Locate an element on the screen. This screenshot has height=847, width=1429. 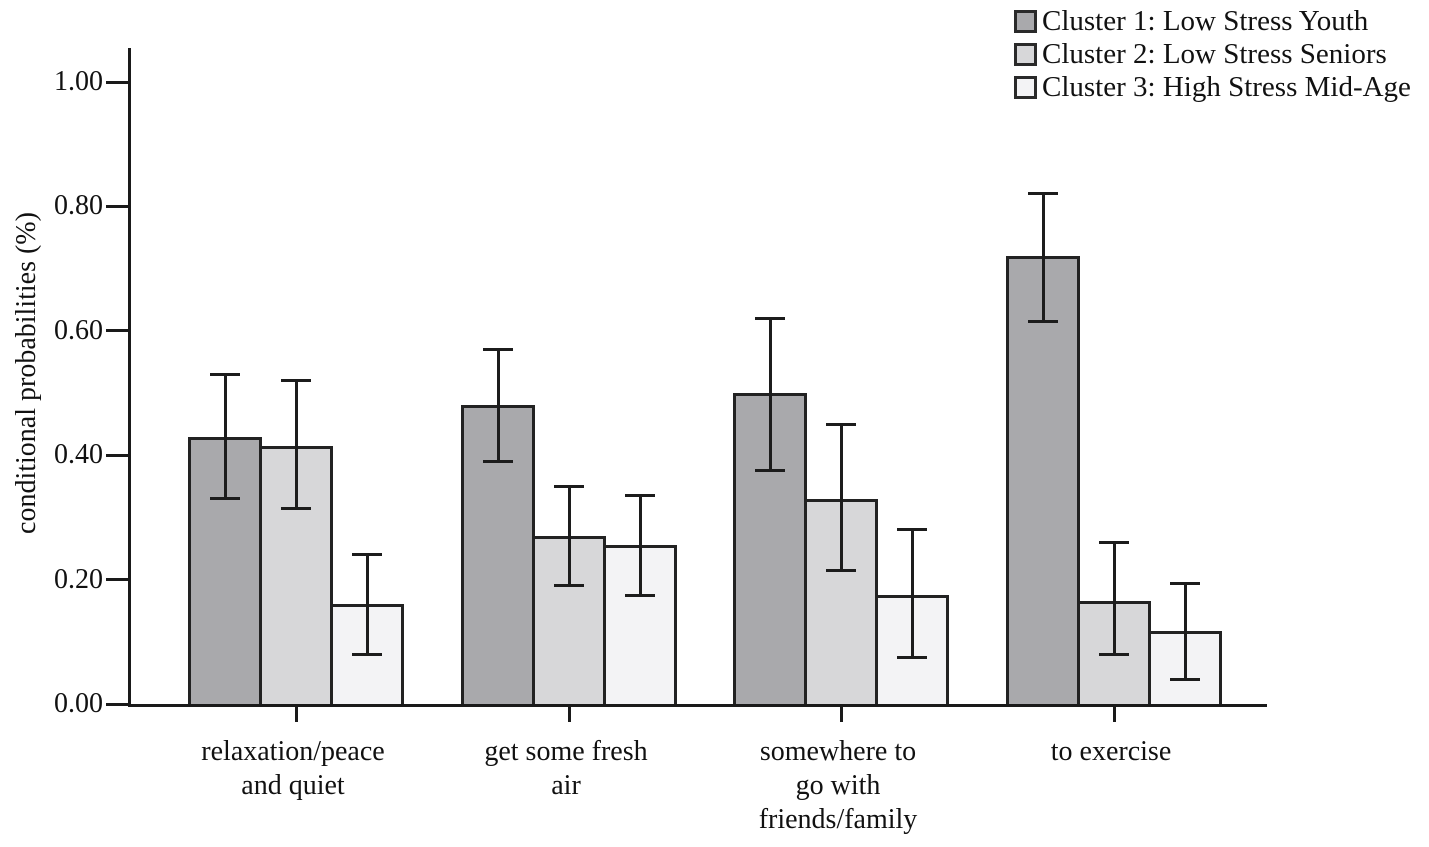
category-label-line: go with is located at coordinates (838, 785).